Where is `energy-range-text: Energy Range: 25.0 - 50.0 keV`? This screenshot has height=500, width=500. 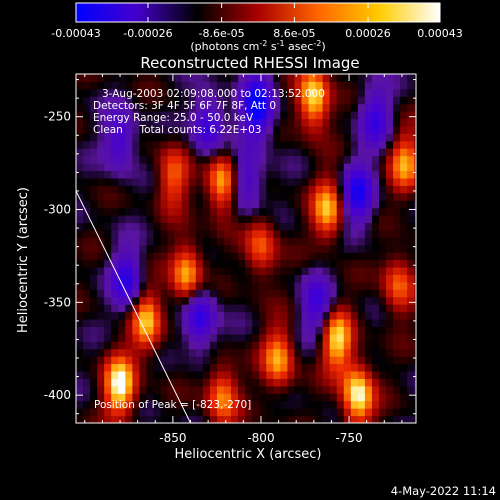 energy-range-text: Energy Range: 25.0 - 50.0 keV is located at coordinates (173, 118).